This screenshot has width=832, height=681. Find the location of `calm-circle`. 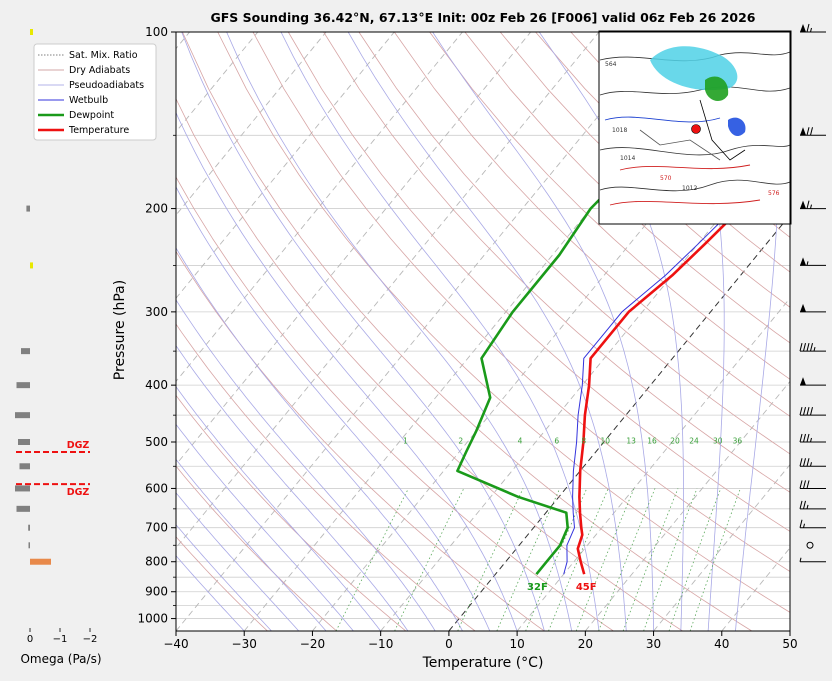

calm-circle is located at coordinates (810, 545).